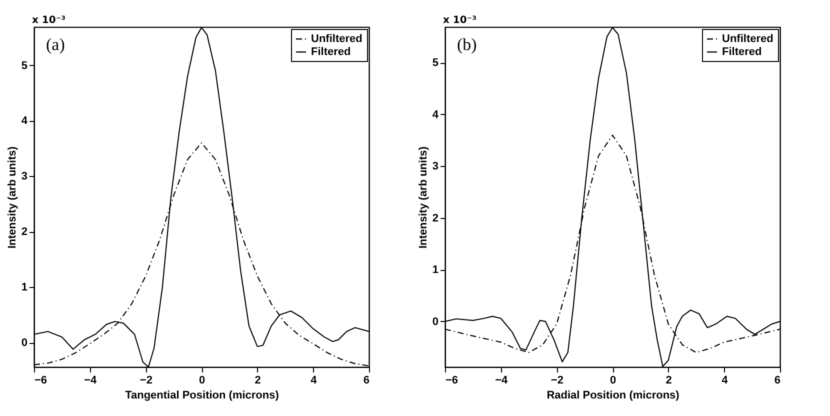  I want to click on annotation: (a), so click(55, 44).